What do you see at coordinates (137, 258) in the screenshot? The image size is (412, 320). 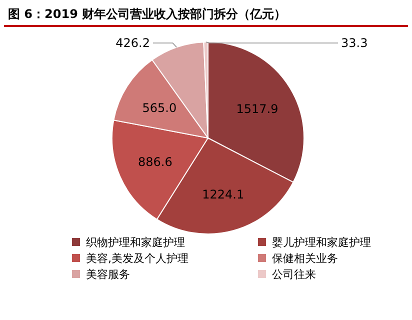 I see `legend-label: 美容,美发及个人护理` at bounding box center [137, 258].